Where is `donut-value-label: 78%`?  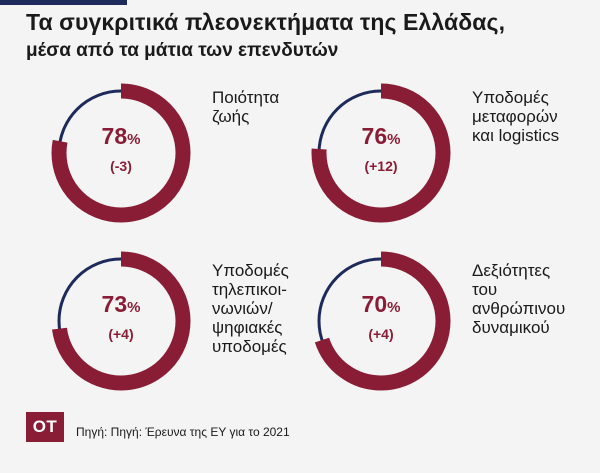 donut-value-label: 78% is located at coordinates (121, 138).